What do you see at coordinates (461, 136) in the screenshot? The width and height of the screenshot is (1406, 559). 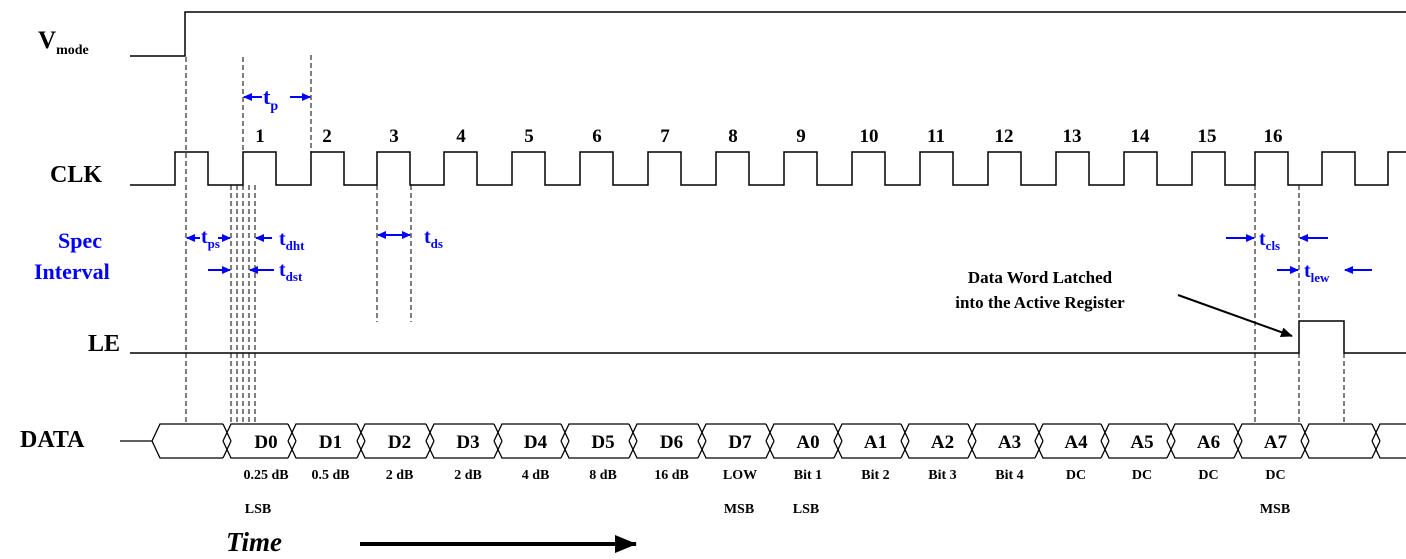 I see `clock-number: 4` at bounding box center [461, 136].